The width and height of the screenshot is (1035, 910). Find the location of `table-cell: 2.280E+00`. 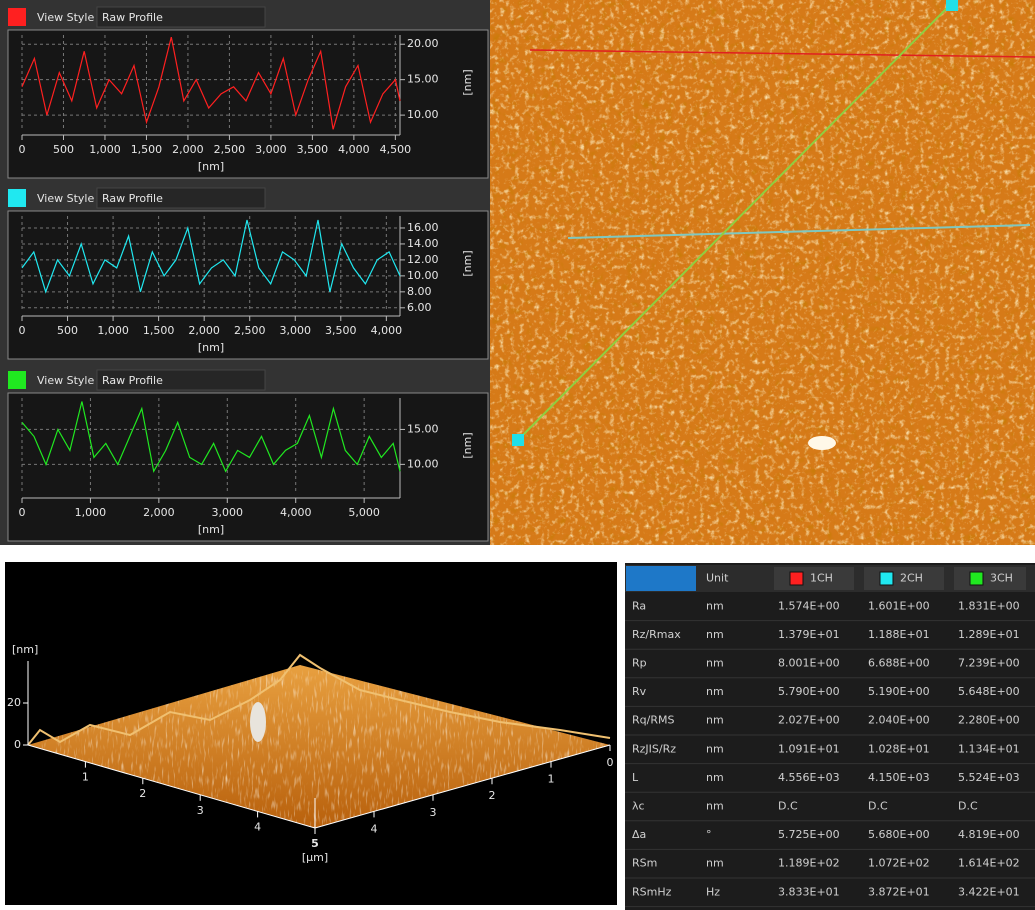

table-cell: 2.280E+00 is located at coordinates (989, 720).